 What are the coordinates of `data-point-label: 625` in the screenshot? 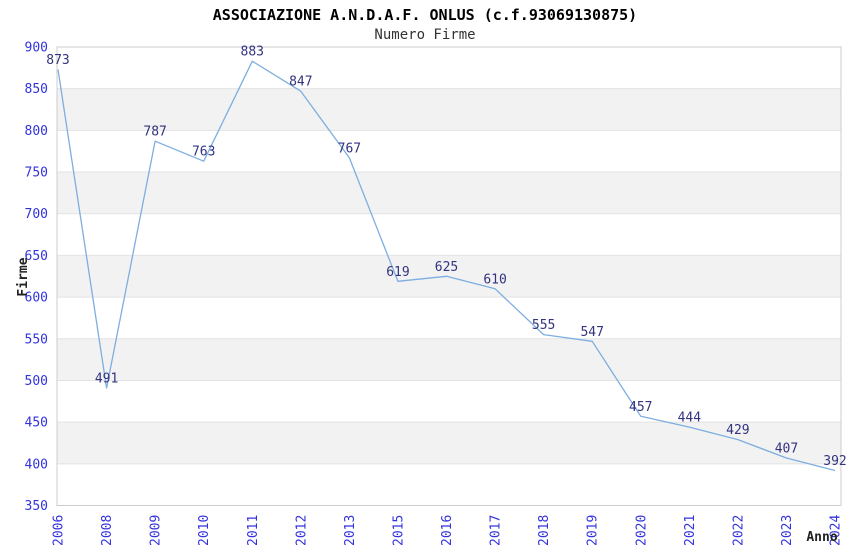 It's located at (446, 267).